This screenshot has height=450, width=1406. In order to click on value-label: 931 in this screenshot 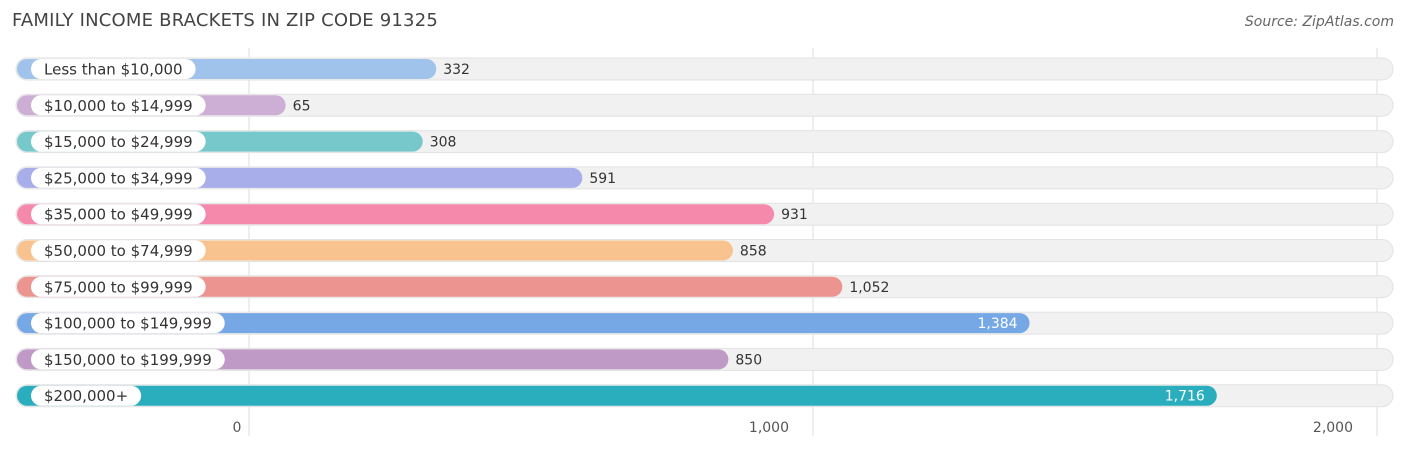, I will do `click(794, 215)`.